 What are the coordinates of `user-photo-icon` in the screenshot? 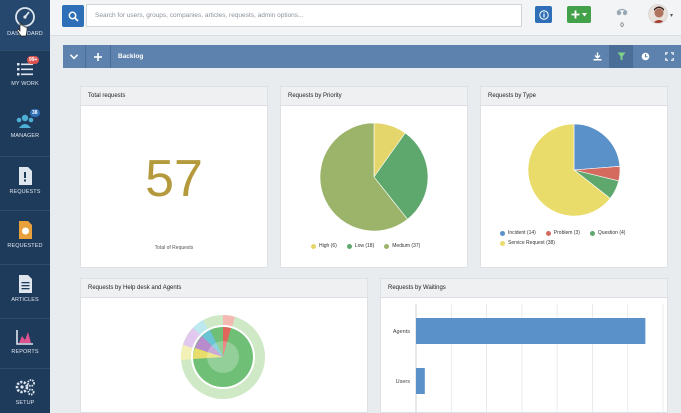 It's located at (658, 14).